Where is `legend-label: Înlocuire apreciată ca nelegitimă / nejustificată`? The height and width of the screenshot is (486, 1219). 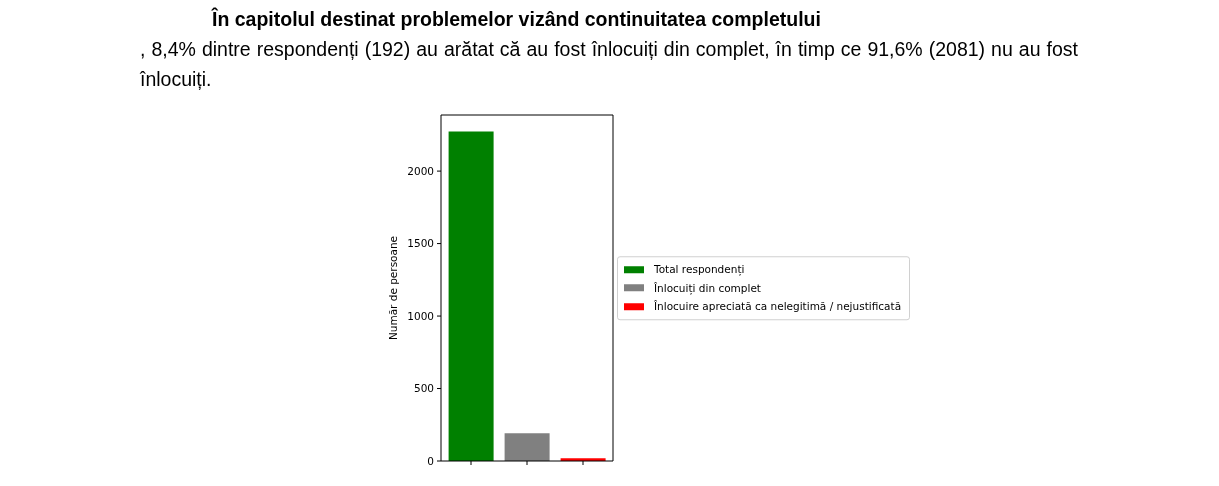 legend-label: Înlocuire apreciată ca nelegitimă / nejustificată is located at coordinates (778, 306).